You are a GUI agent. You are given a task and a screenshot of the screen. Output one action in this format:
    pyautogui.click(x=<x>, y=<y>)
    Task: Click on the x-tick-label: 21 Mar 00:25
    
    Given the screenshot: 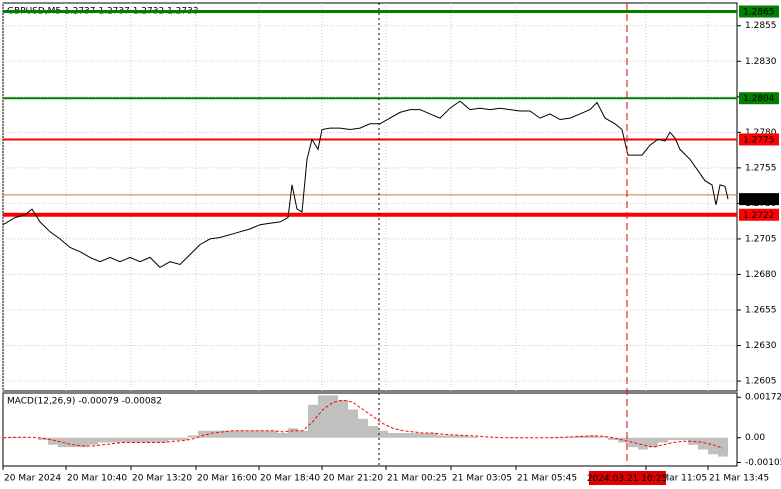 What is the action you would take?
    pyautogui.click(x=417, y=479)
    